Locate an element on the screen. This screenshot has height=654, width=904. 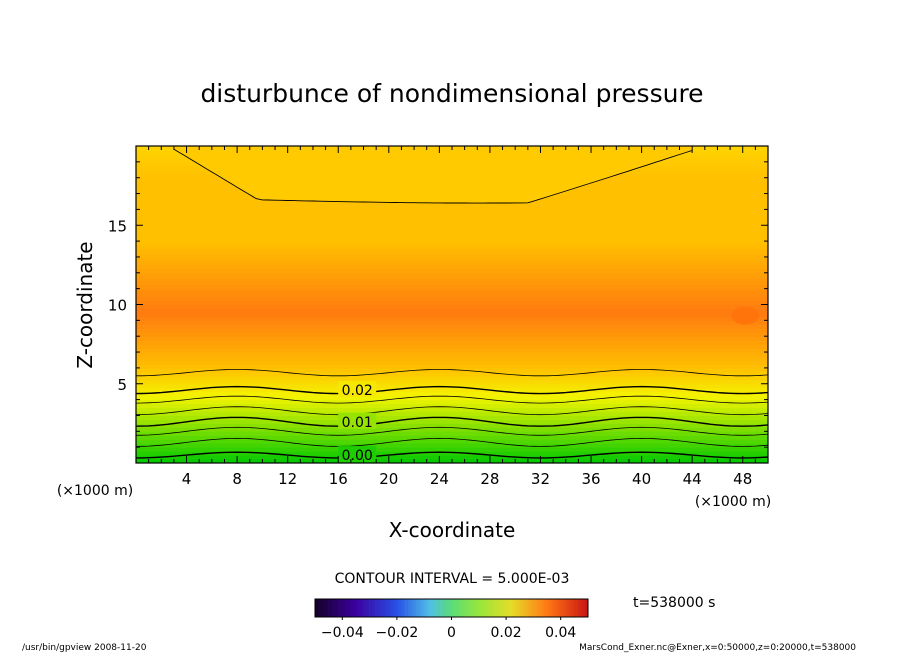
colorbar-tick-label: 0.02 is located at coordinates (506, 633).